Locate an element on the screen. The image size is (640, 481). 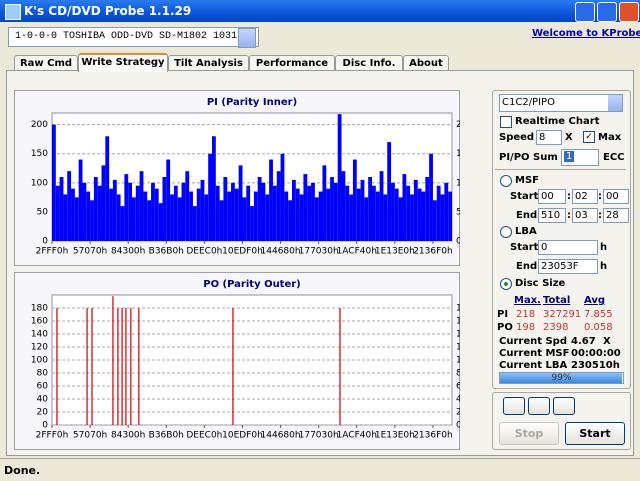
speed-input: 8 is located at coordinates (549, 137).